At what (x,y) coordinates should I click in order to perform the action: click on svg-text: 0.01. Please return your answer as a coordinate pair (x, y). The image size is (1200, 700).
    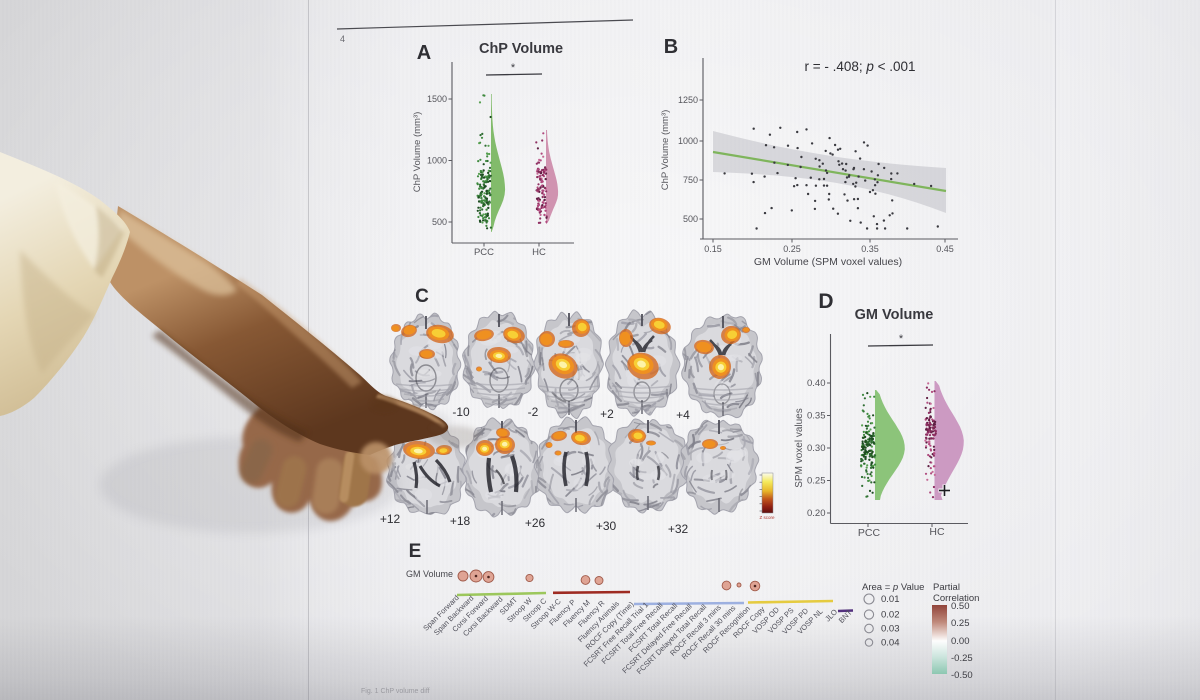
    Looking at the image, I should click on (890, 599).